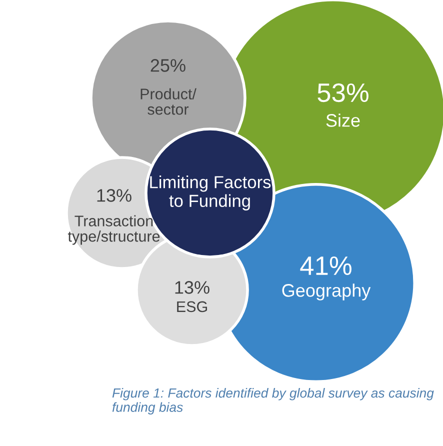 The height and width of the screenshot is (446, 443). I want to click on caption: Figure 1: Factors identified by global survey as causing funding bias, so click(273, 401).